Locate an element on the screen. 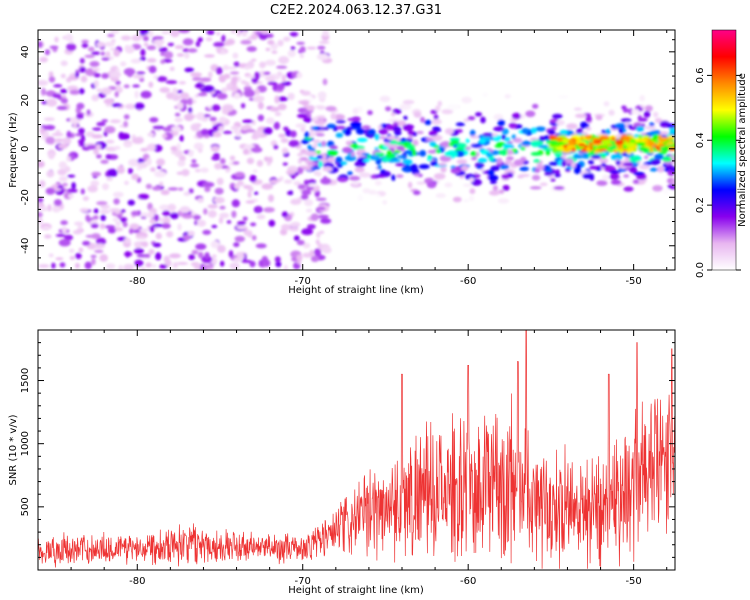 This screenshot has width=750, height=600. colorbar-label: Normalized spectral amplitude is located at coordinates (742, 150).